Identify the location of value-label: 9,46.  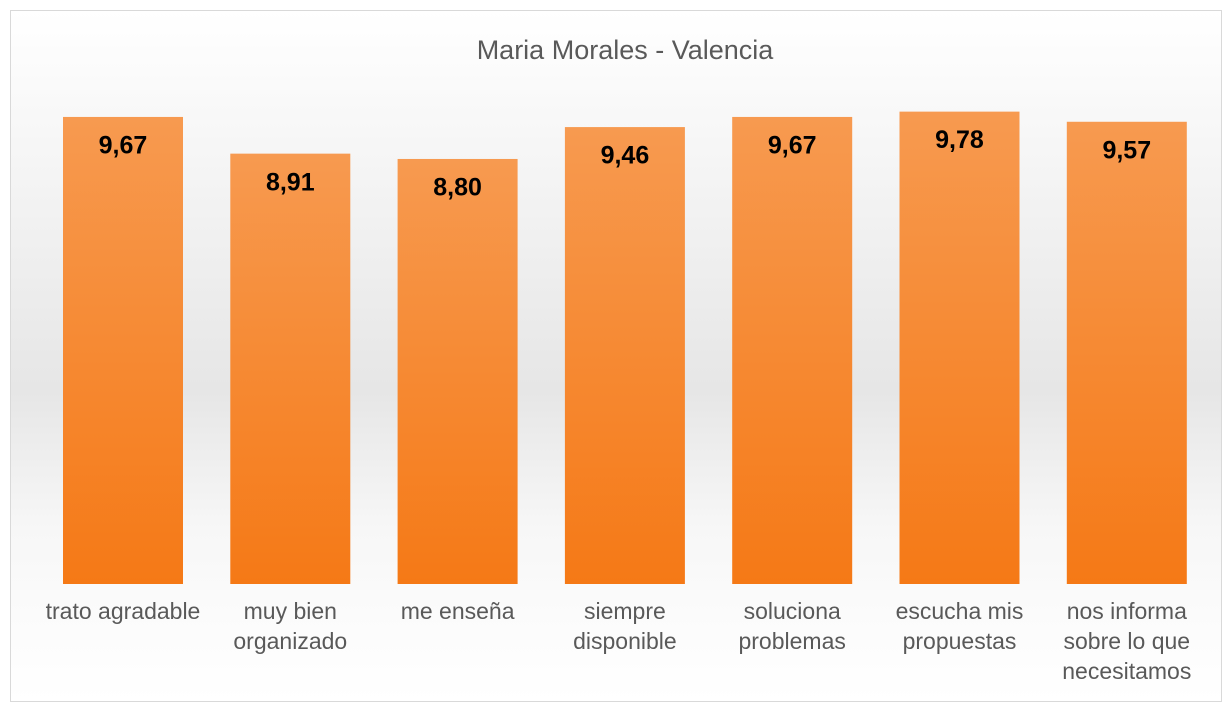
(625, 156).